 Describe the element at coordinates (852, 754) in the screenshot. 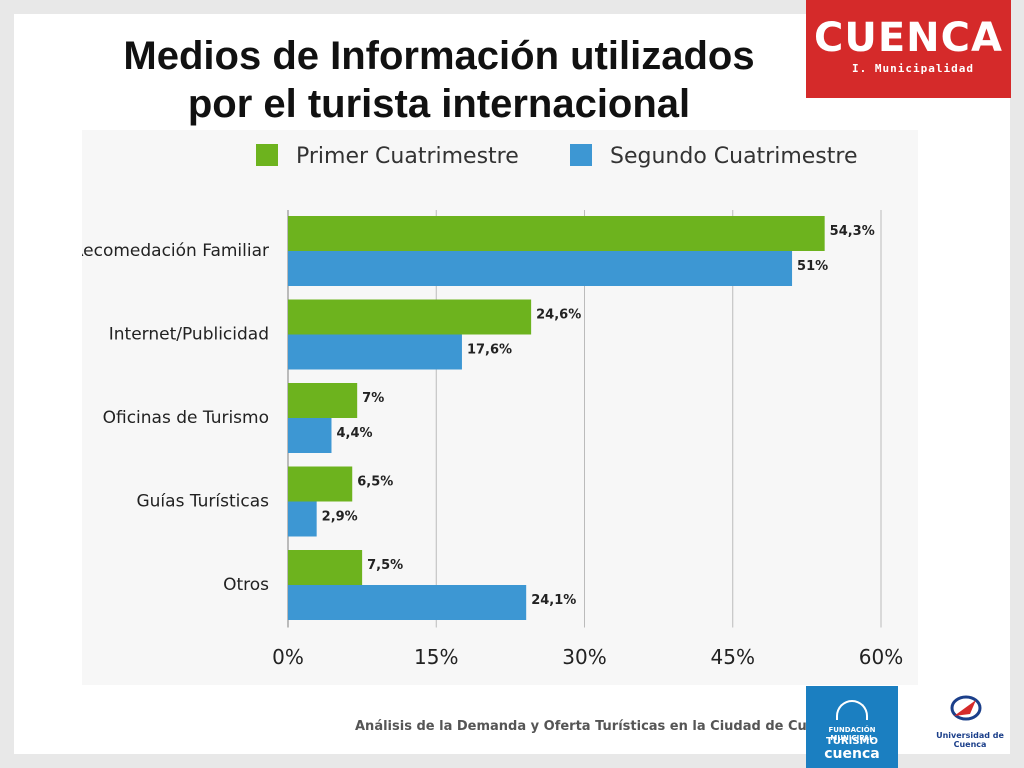

I see `turismo-logo-city: cuenca` at that location.